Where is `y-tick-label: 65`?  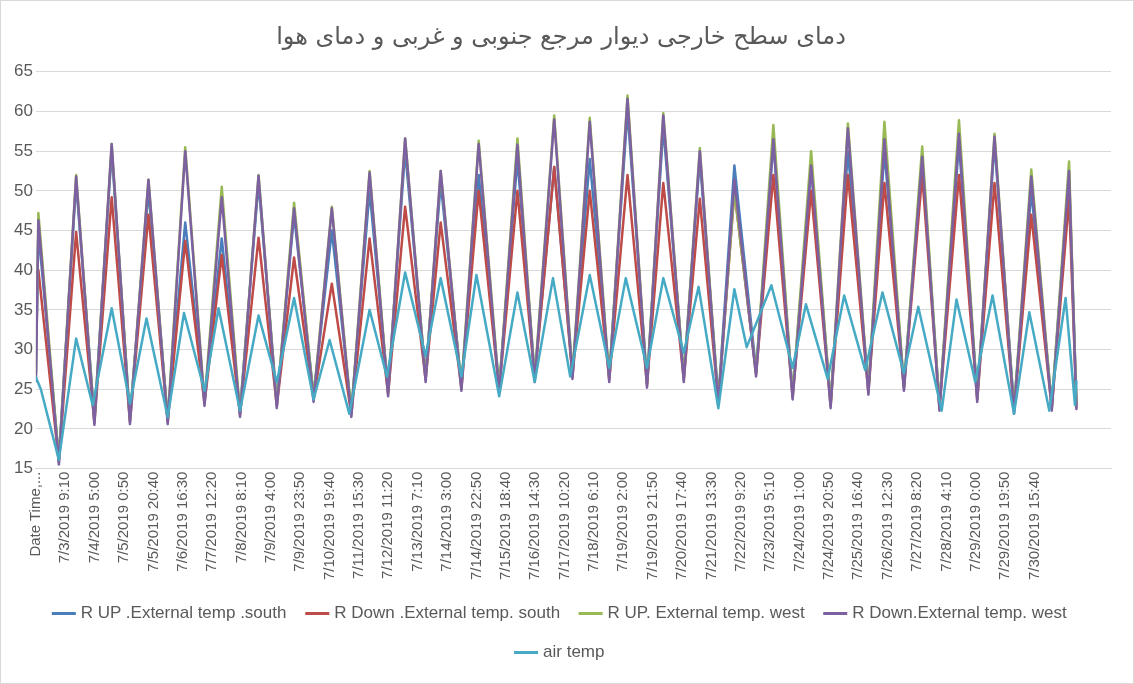
y-tick-label: 65 is located at coordinates (23, 71).